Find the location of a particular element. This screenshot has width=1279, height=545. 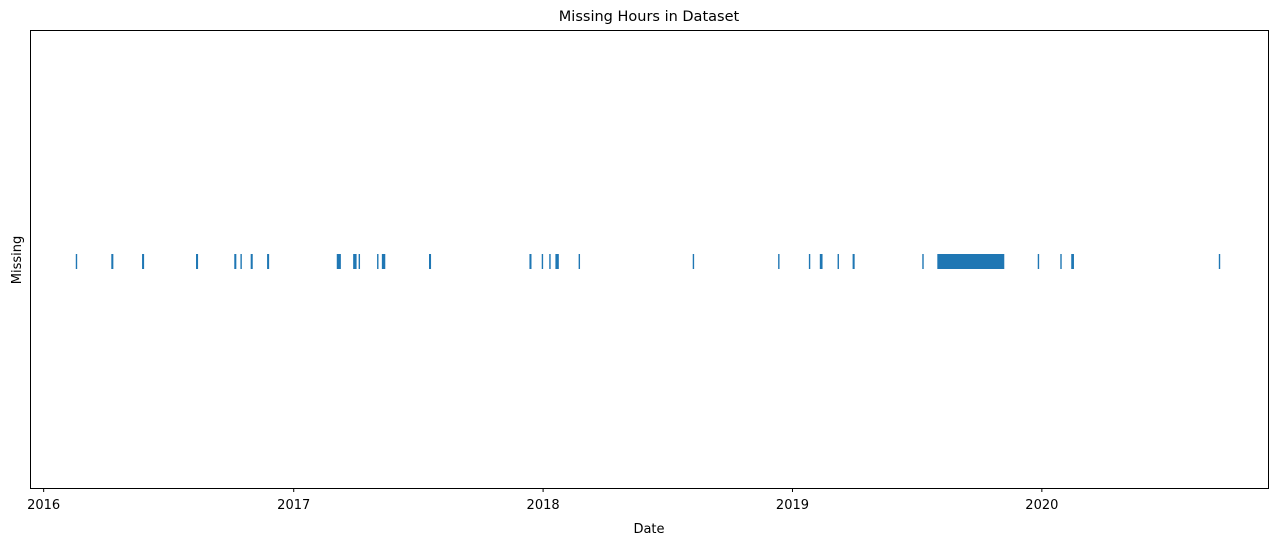

y-axis-label: Missing is located at coordinates (17, 260).